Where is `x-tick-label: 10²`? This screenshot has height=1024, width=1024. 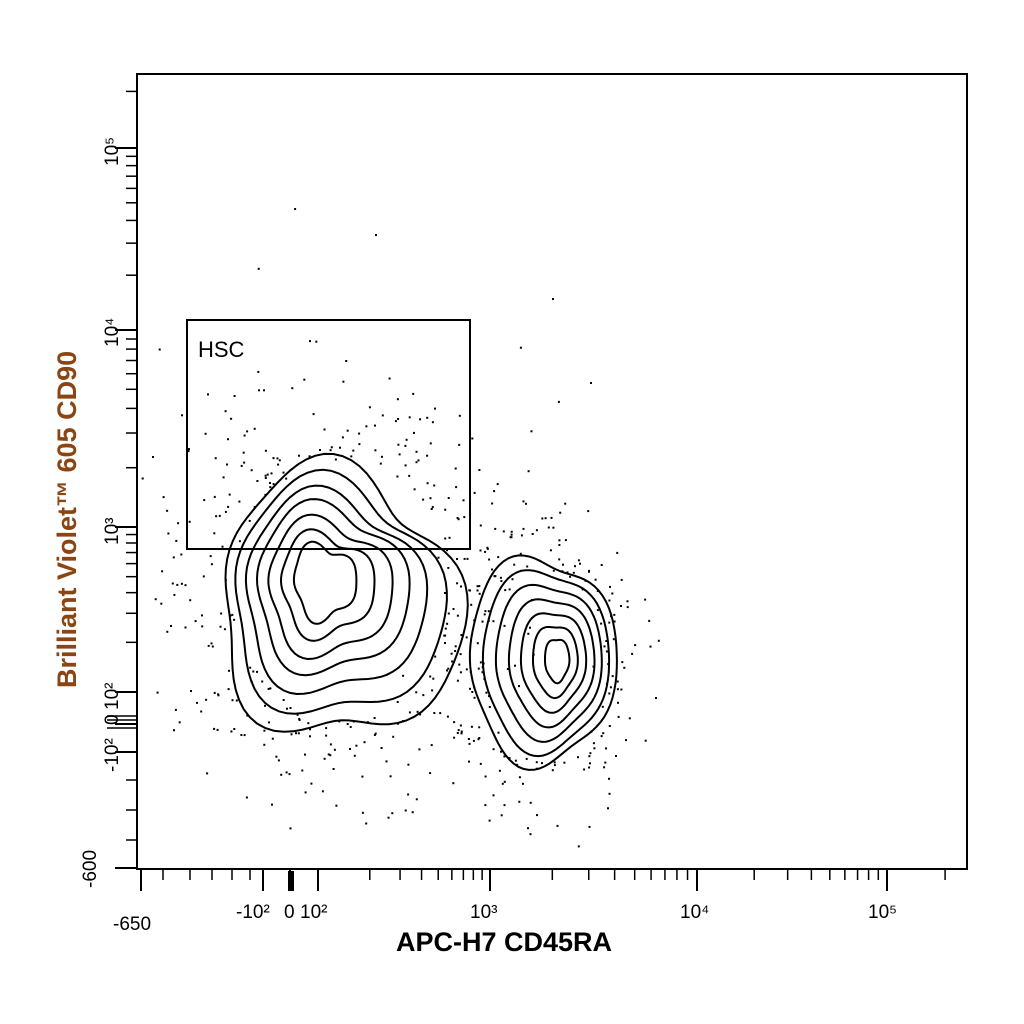 x-tick-label: 10² is located at coordinates (313, 912).